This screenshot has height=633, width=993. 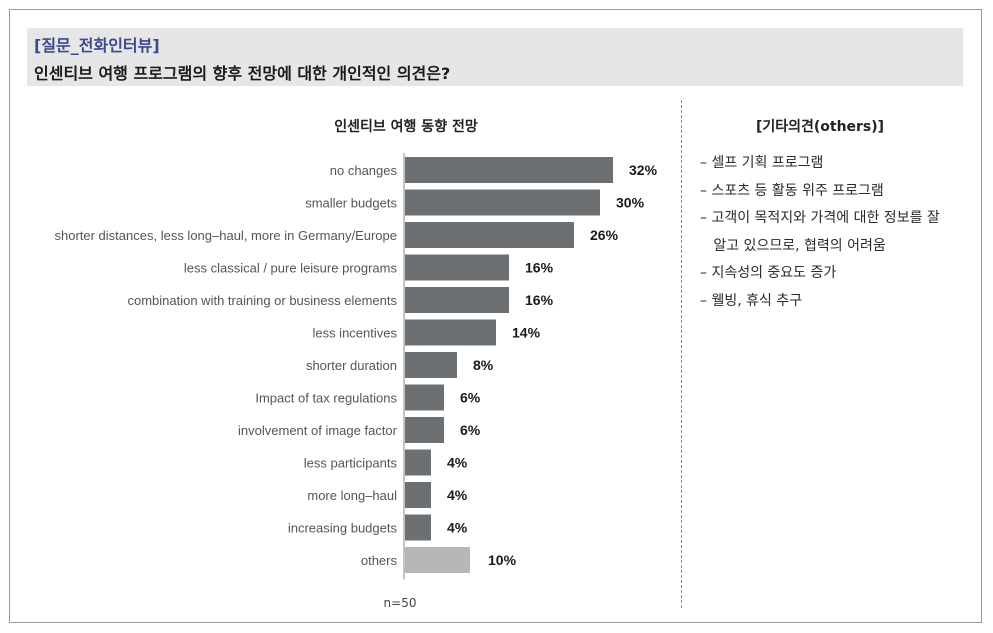 What do you see at coordinates (326, 398) in the screenshot?
I see `category-label: Impact of tax regulations` at bounding box center [326, 398].